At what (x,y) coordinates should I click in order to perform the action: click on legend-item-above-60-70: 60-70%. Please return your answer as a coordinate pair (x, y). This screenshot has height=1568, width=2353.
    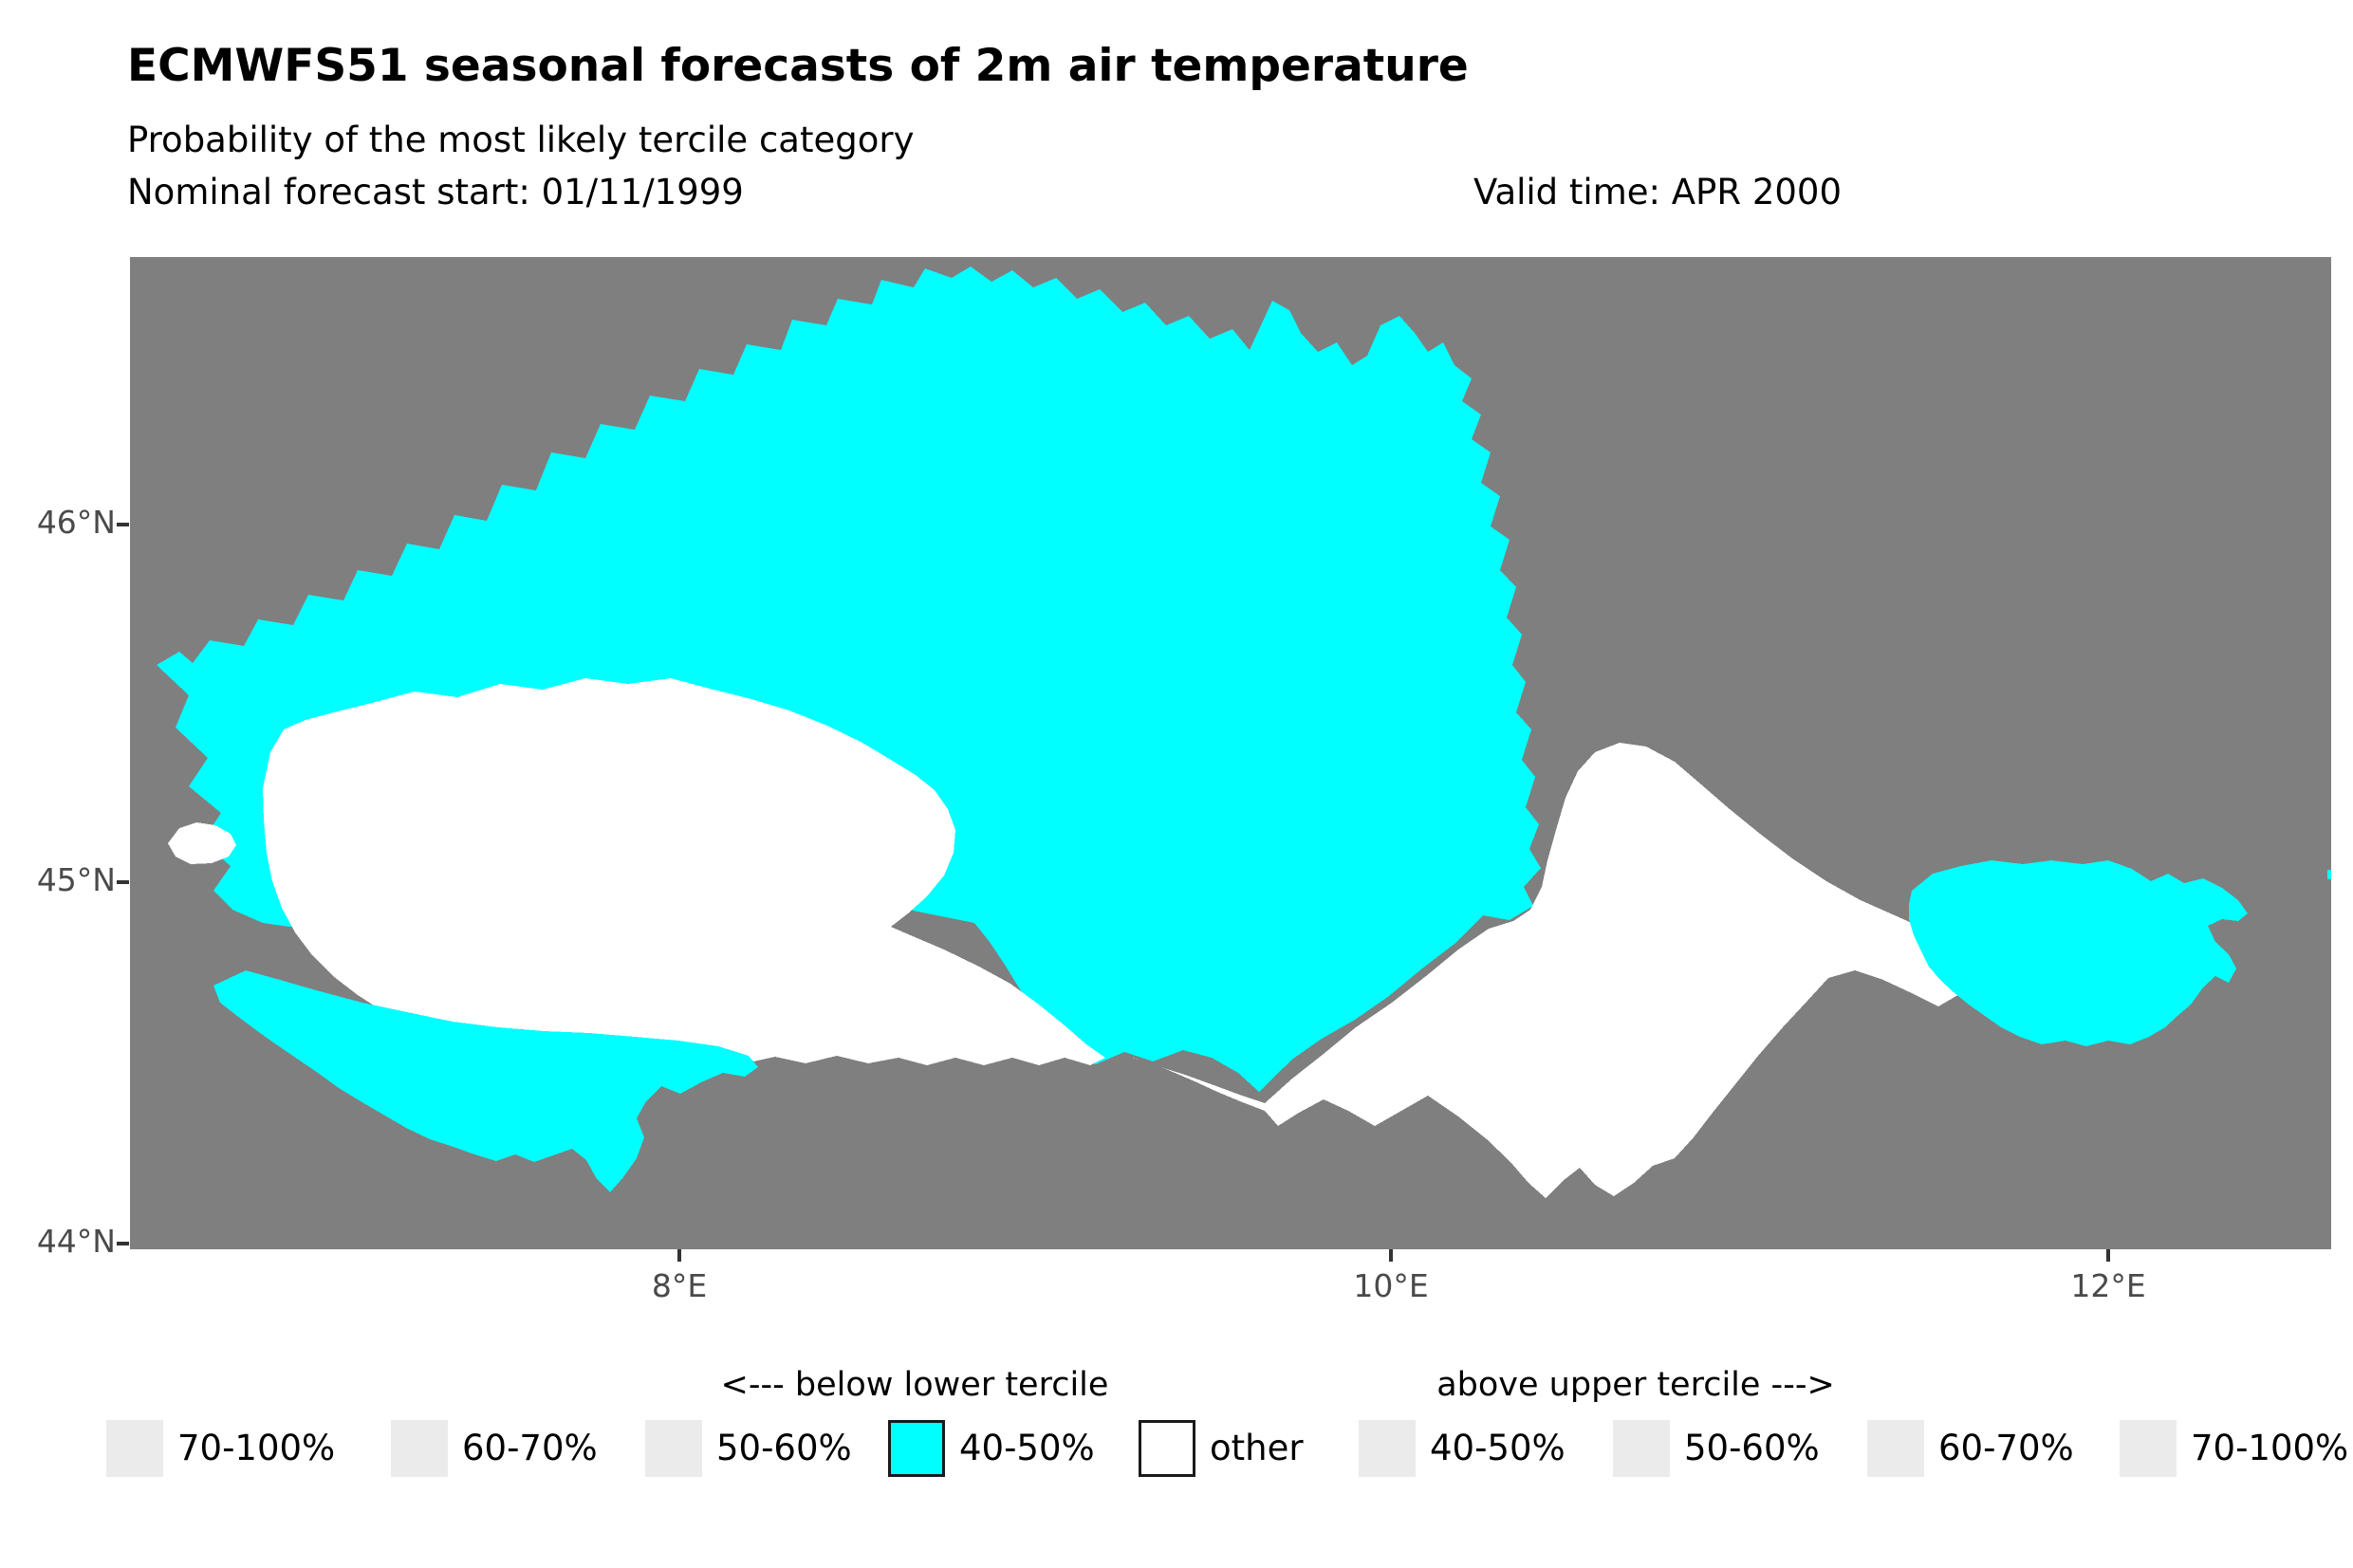
    Looking at the image, I should click on (1970, 1448).